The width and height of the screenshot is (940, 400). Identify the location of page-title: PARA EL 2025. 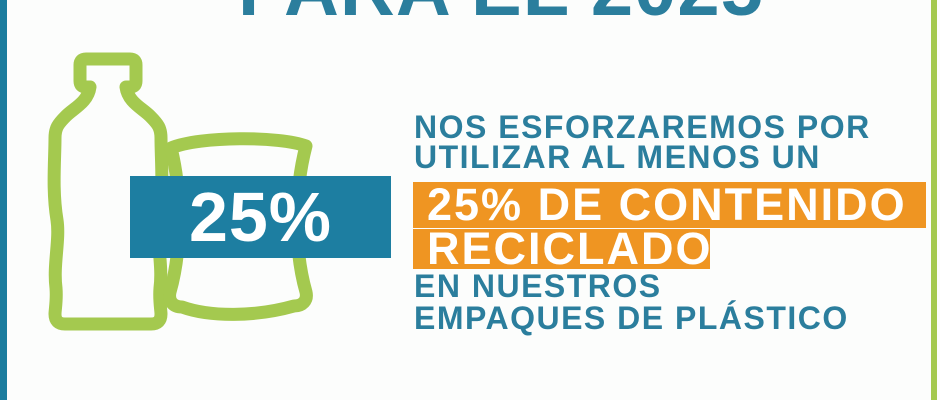
(501, 14).